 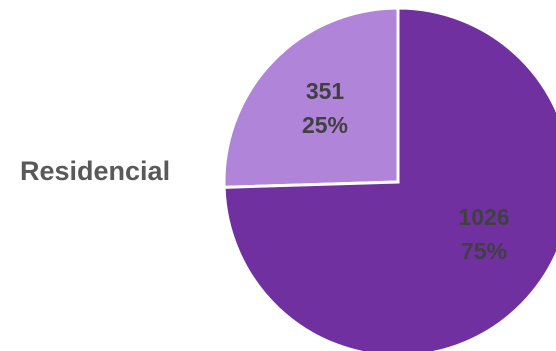 What do you see at coordinates (325, 125) in the screenshot?
I see `slice-percent-label-0: 25%` at bounding box center [325, 125].